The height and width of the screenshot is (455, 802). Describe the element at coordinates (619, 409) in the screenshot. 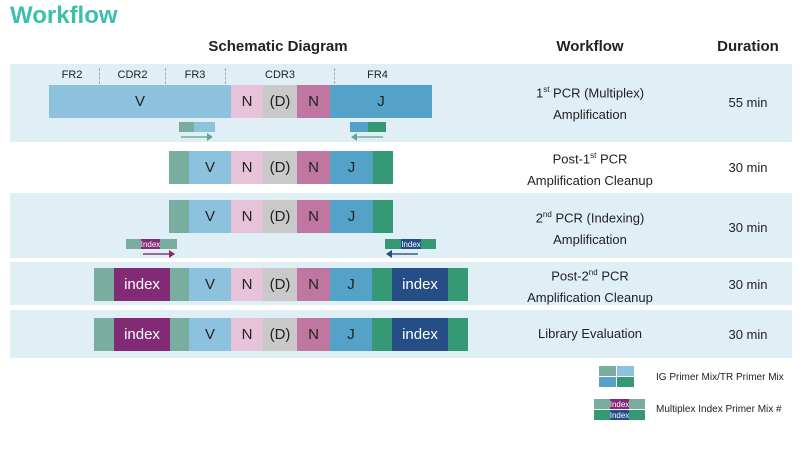

I see `legend-swatch-index-primer: Index Index` at that location.